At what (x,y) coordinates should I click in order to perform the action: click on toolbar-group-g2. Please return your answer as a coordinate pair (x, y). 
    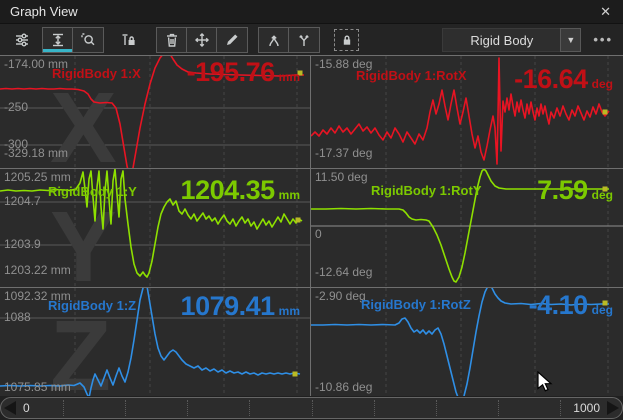
    Looking at the image, I should click on (202, 39).